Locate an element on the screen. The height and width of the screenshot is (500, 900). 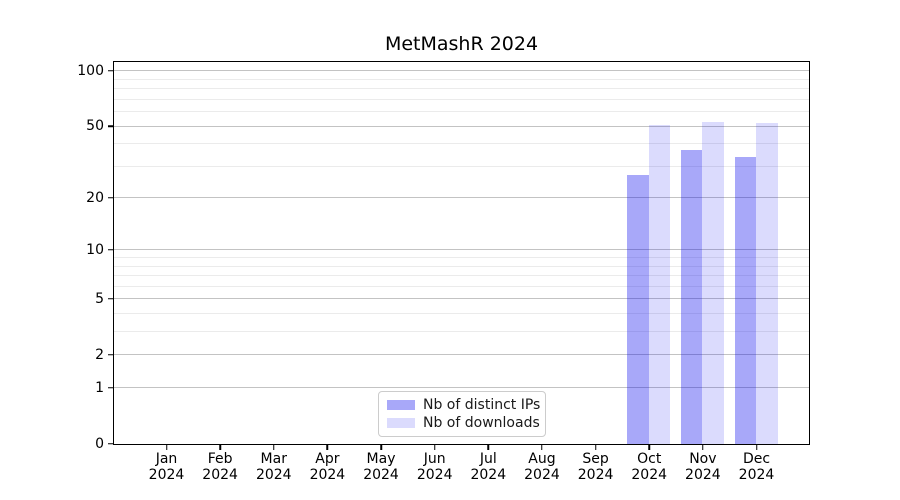
y-tick-label: 1 is located at coordinates (99, 387).